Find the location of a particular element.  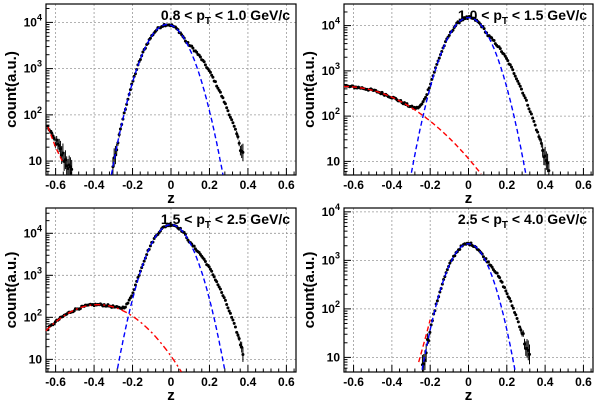

title-sub: T is located at coordinates (208, 21).